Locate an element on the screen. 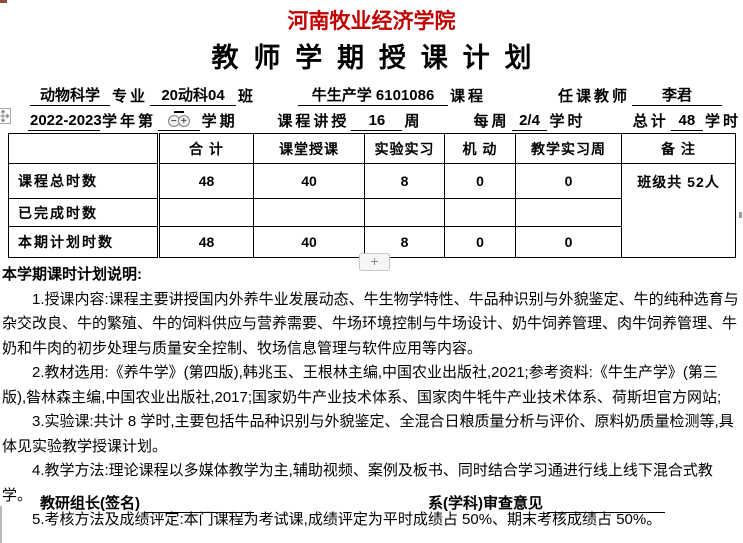 This screenshot has height=543, width=743. total-field: 48 is located at coordinates (686, 121).